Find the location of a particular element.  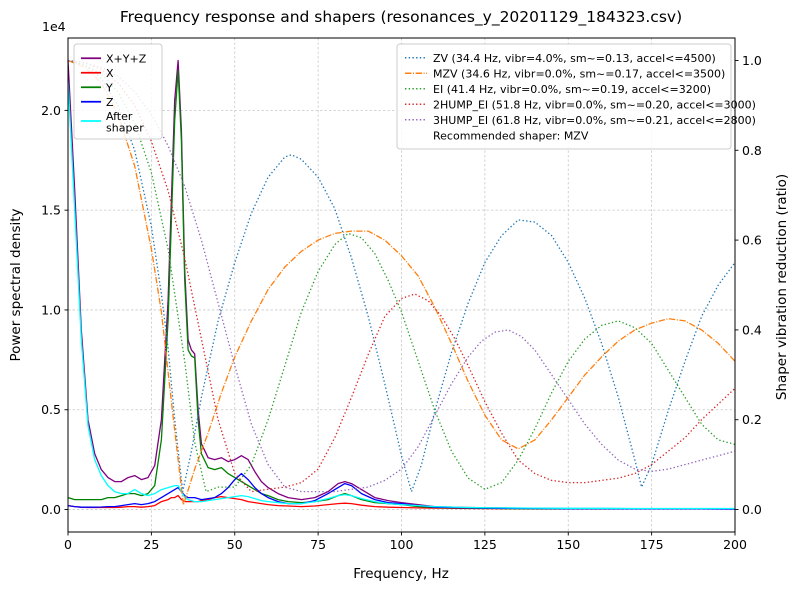

y-axis-offset-text: 1e4 is located at coordinates (54, 26).